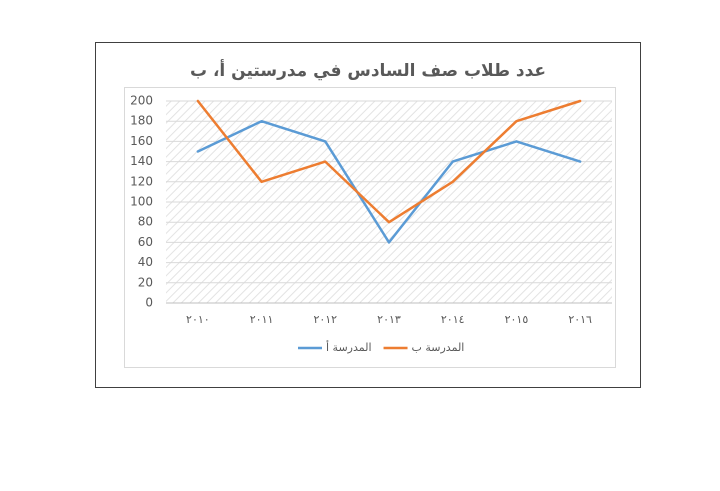  Describe the element at coordinates (145, 282) in the screenshot. I see `y-tick-label: 20` at that location.